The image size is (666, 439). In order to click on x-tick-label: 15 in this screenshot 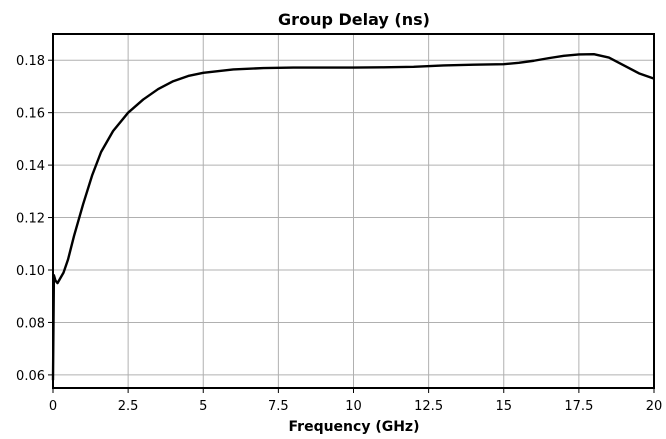, I will do `click(503, 406)`.